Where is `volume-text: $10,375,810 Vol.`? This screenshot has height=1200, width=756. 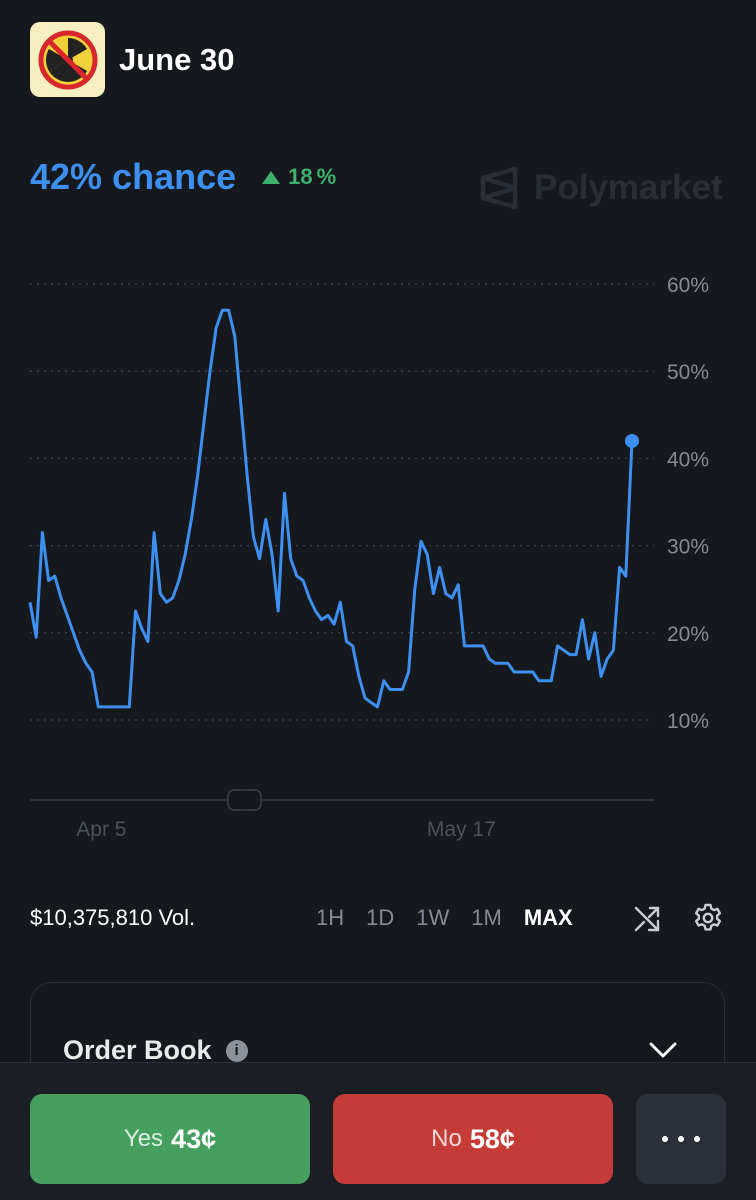
volume-text: $10,375,810 Vol. is located at coordinates (113, 917).